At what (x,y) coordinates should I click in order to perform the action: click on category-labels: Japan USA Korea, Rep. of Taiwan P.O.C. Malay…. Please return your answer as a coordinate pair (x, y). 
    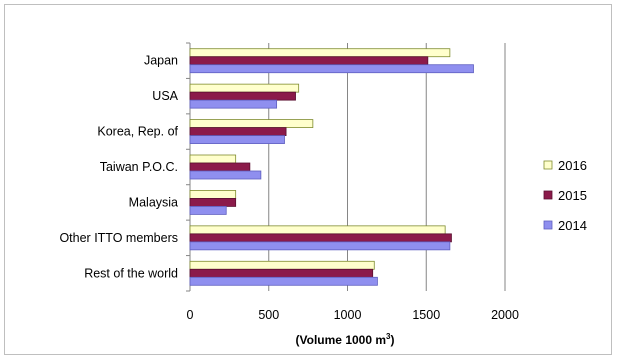
    Looking at the image, I should click on (118, 167).